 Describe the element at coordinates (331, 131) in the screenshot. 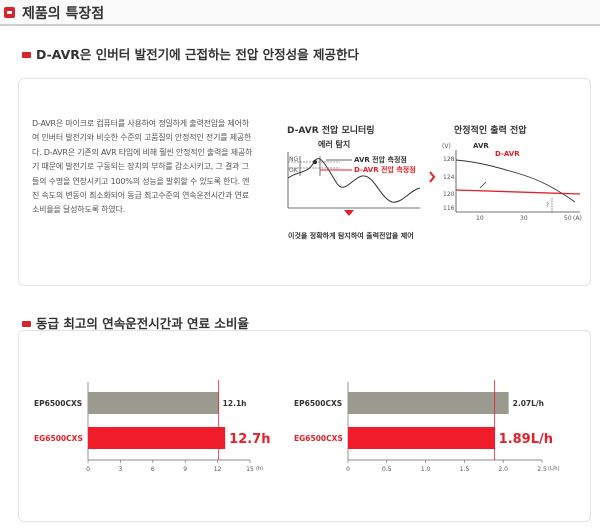

I see `monitor-title: D-AVR 전압 모니터링` at that location.